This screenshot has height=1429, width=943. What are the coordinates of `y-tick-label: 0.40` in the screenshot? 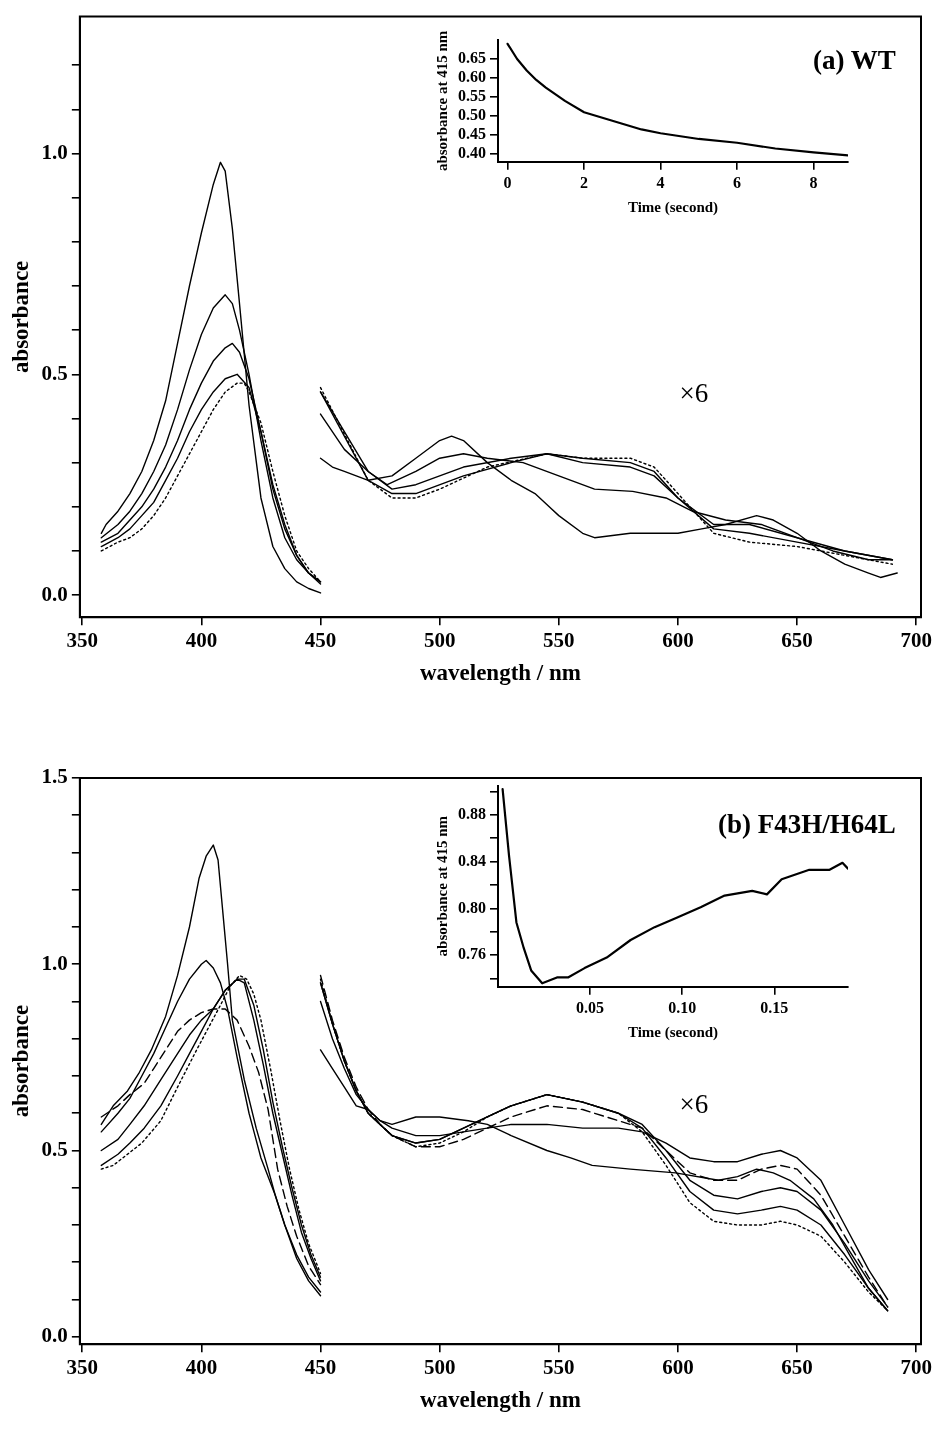 It's located at (472, 153).